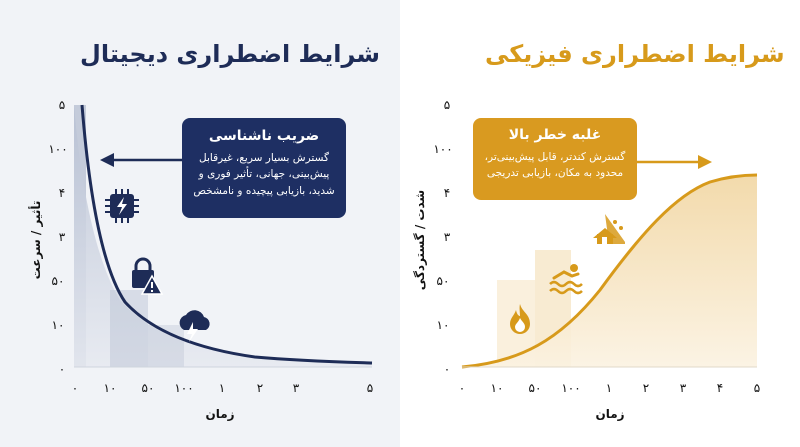 This screenshot has height=447, width=800. Describe the element at coordinates (58, 281) in the screenshot. I see `digital-y-tick: ۵۰` at that location.